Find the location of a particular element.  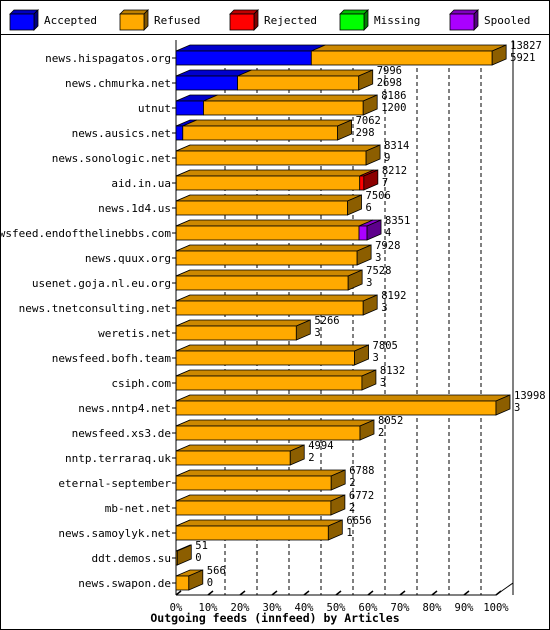

legend-swatch-top-rejected is located at coordinates (244, 12).